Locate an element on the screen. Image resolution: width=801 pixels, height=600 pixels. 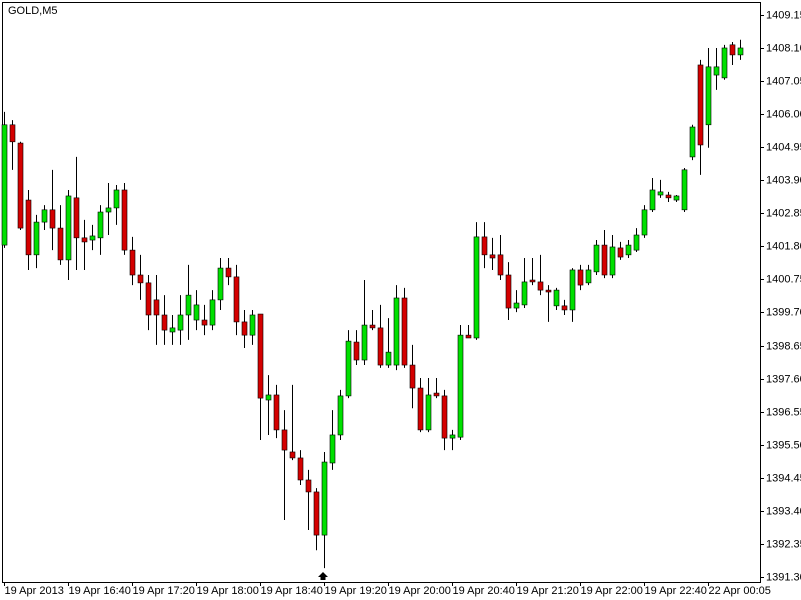
y-tick-label: 1400.75 is located at coordinates (783, 279).